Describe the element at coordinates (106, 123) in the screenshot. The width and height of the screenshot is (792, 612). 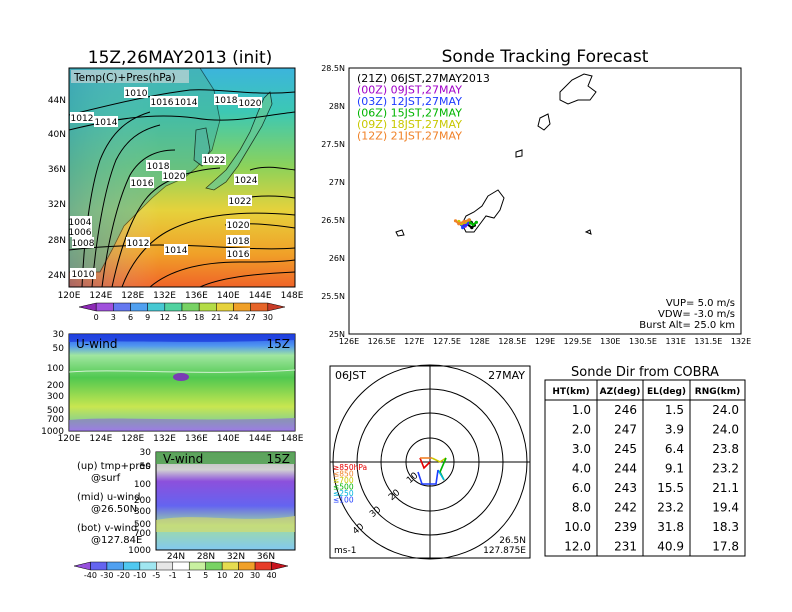
I see `isobar-label: 1014` at that location.